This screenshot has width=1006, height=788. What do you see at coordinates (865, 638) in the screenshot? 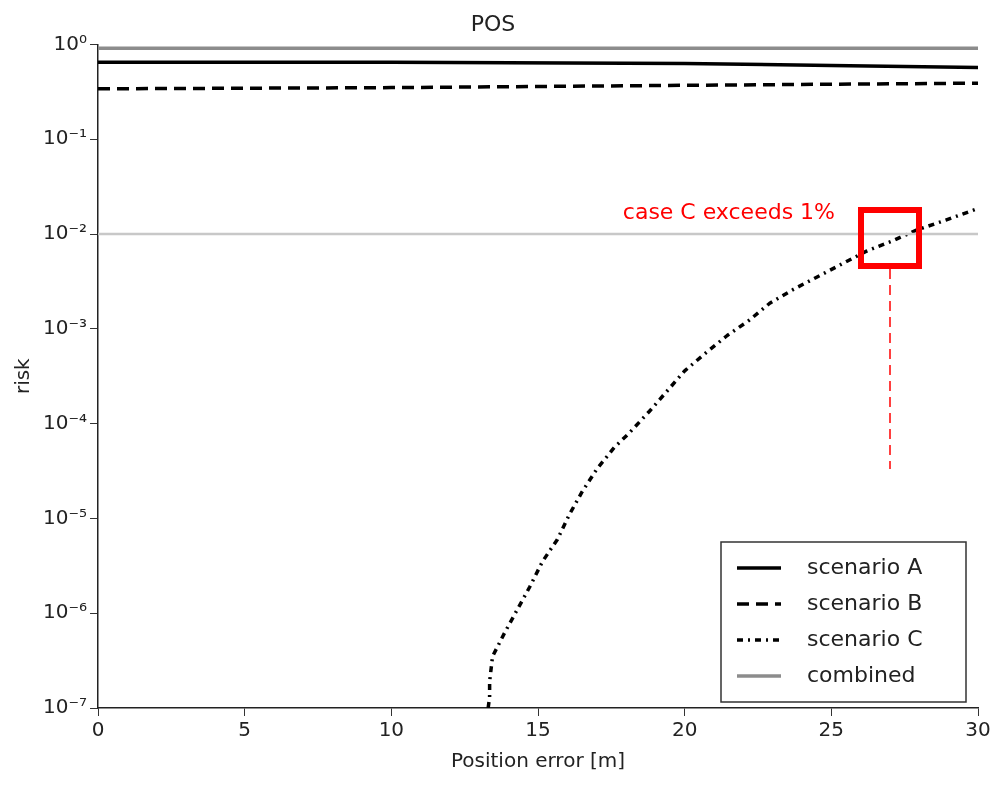
I see `legend-label: scenario C` at bounding box center [865, 638].